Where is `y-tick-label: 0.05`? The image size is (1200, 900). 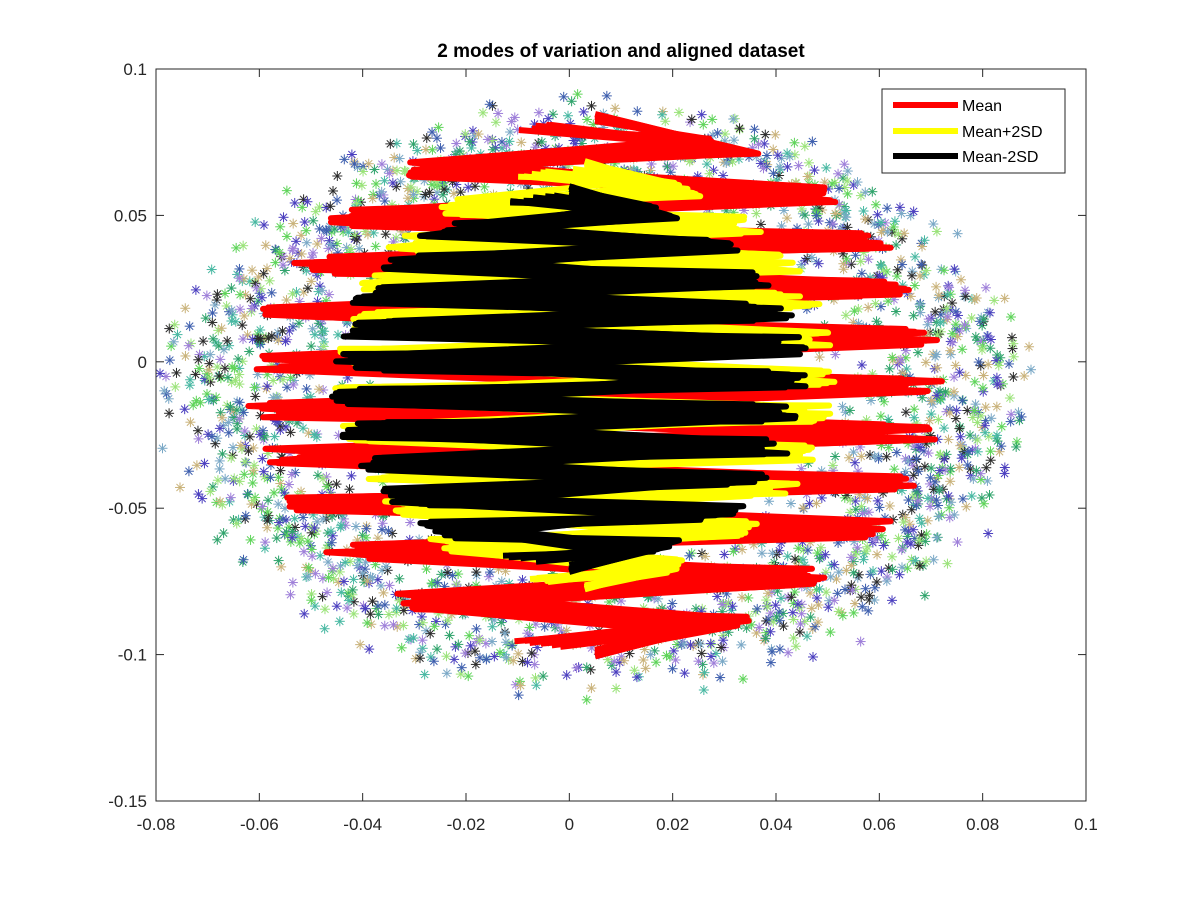 y-tick-label: 0.05 is located at coordinates (130, 215).